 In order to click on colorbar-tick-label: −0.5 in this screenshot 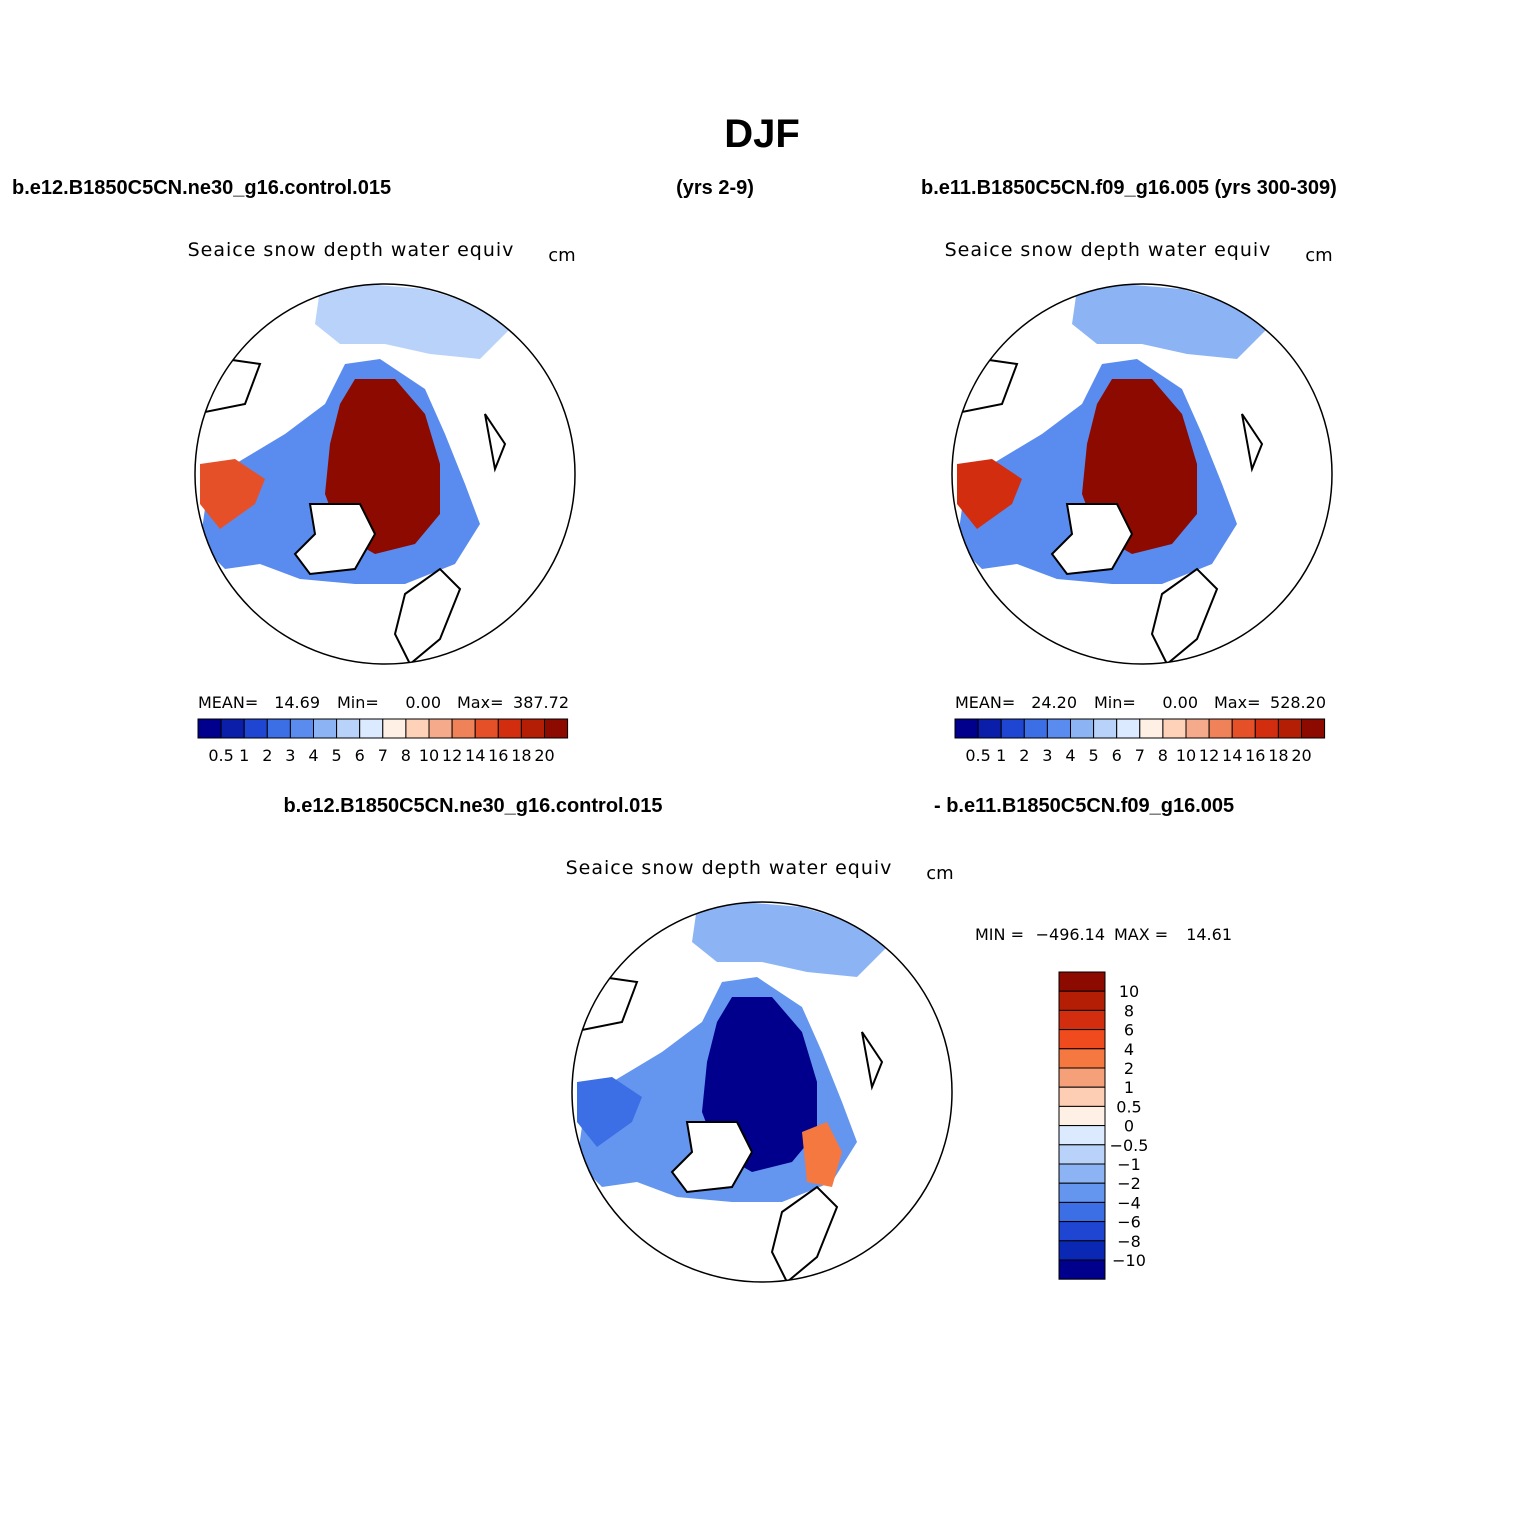, I will do `click(1129, 1145)`.